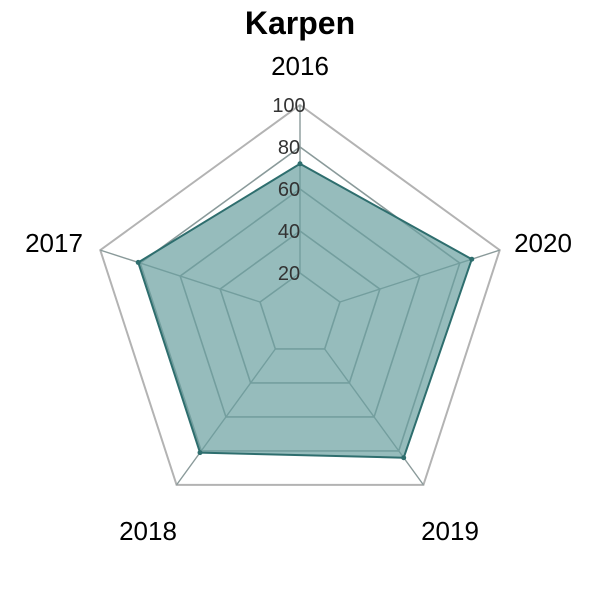 Image resolution: width=600 pixels, height=600 pixels. I want to click on tick-label-80: 80, so click(289, 148).